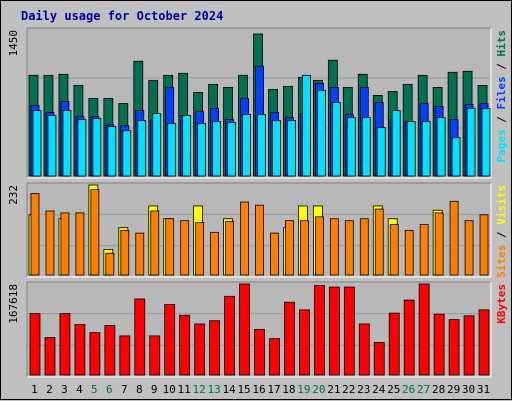  Describe the element at coordinates (501, 43) in the screenshot. I see `legend-hits: Hits` at that location.